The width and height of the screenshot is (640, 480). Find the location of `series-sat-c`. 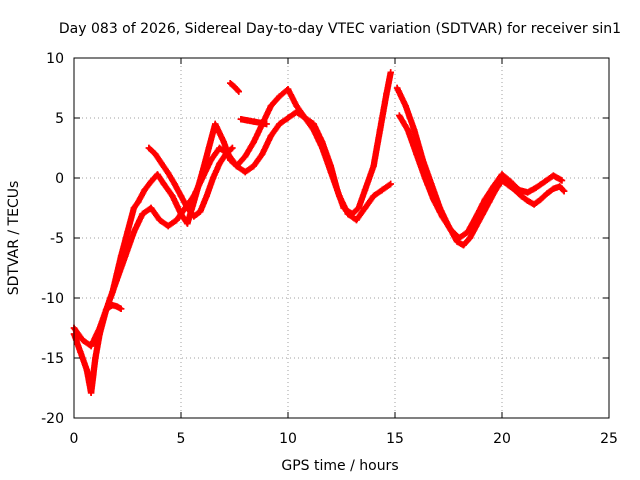

series-sat-c is located at coordinates (190, 182).